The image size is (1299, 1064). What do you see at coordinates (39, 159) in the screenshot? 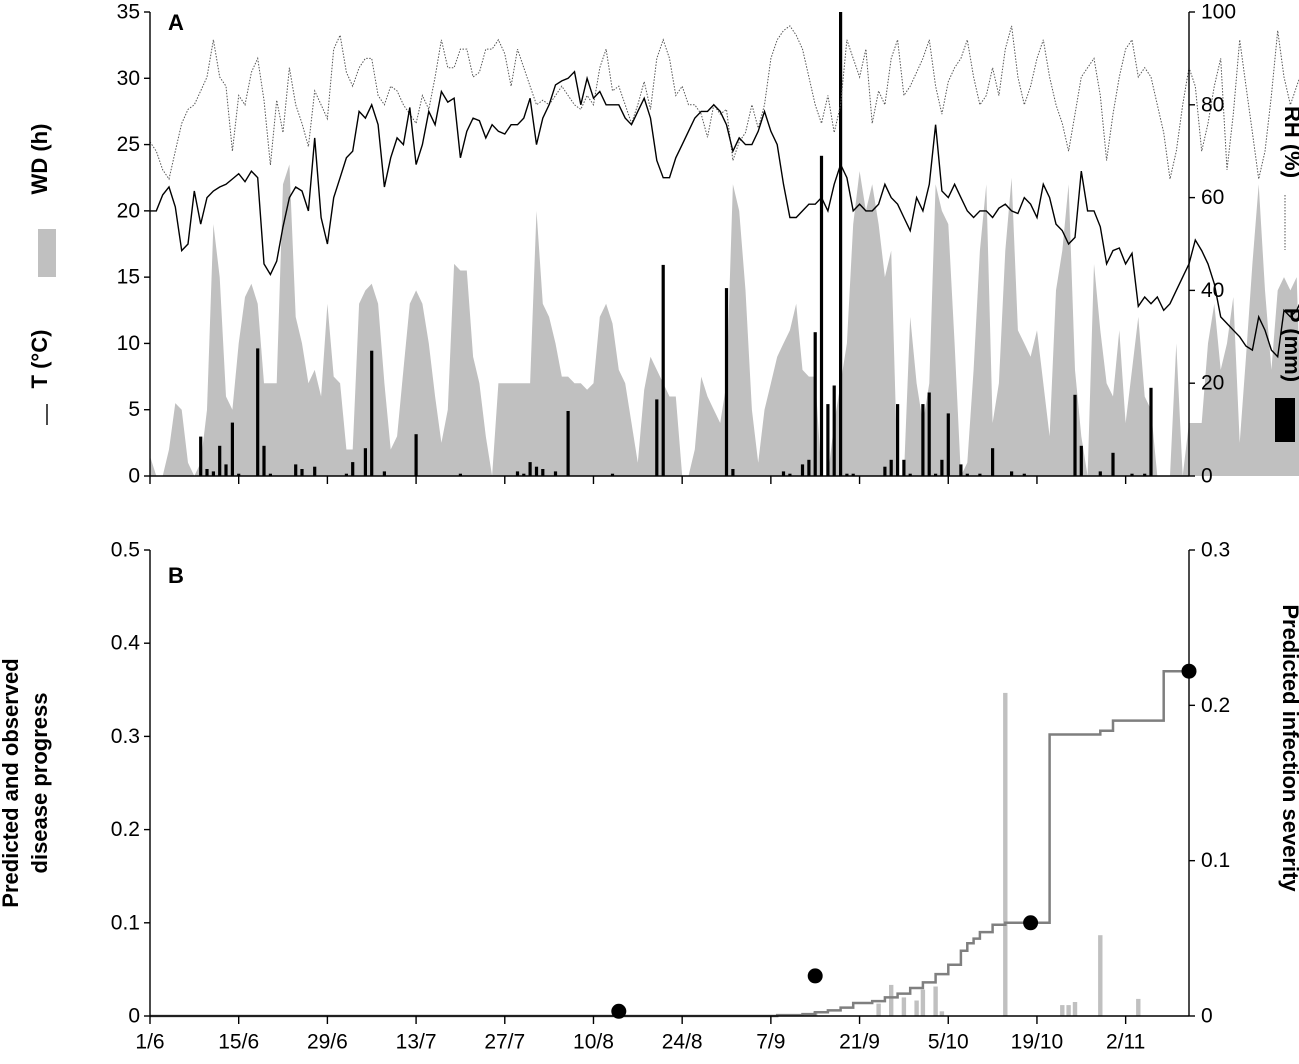
I see `panel-a-wetness-axis-label: WD (h)` at bounding box center [39, 159].